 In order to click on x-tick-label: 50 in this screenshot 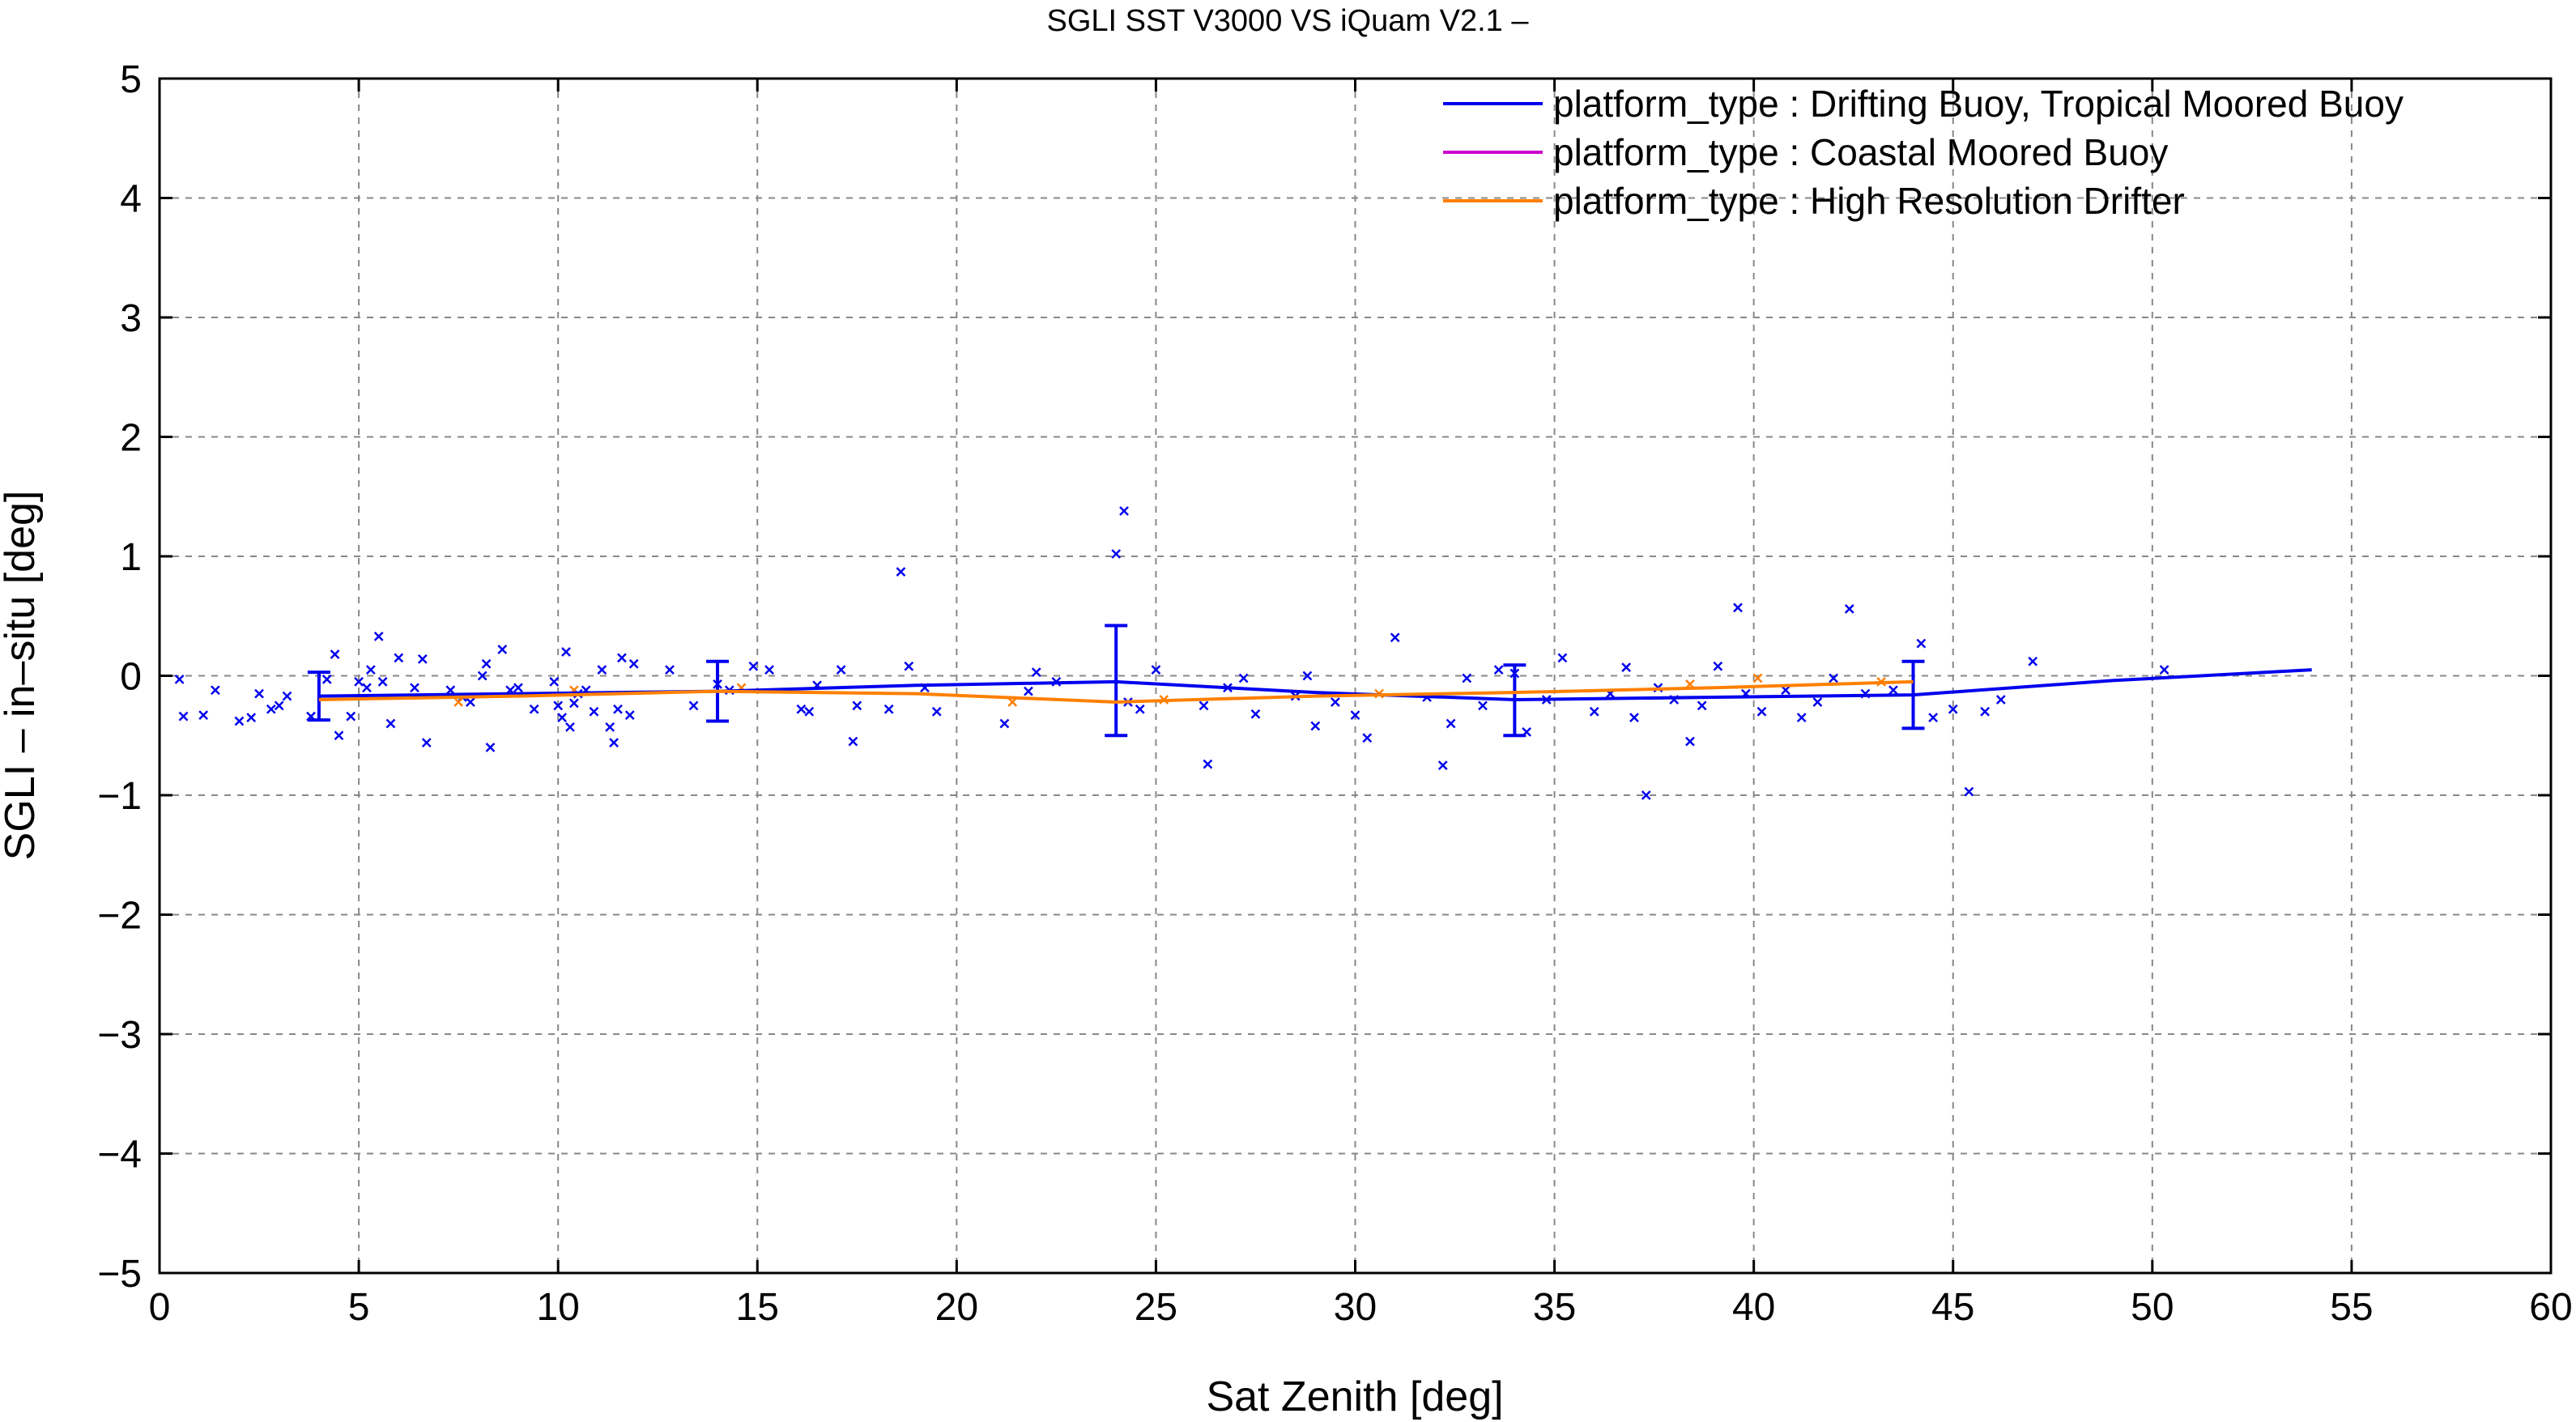, I will do `click(2152, 1307)`.